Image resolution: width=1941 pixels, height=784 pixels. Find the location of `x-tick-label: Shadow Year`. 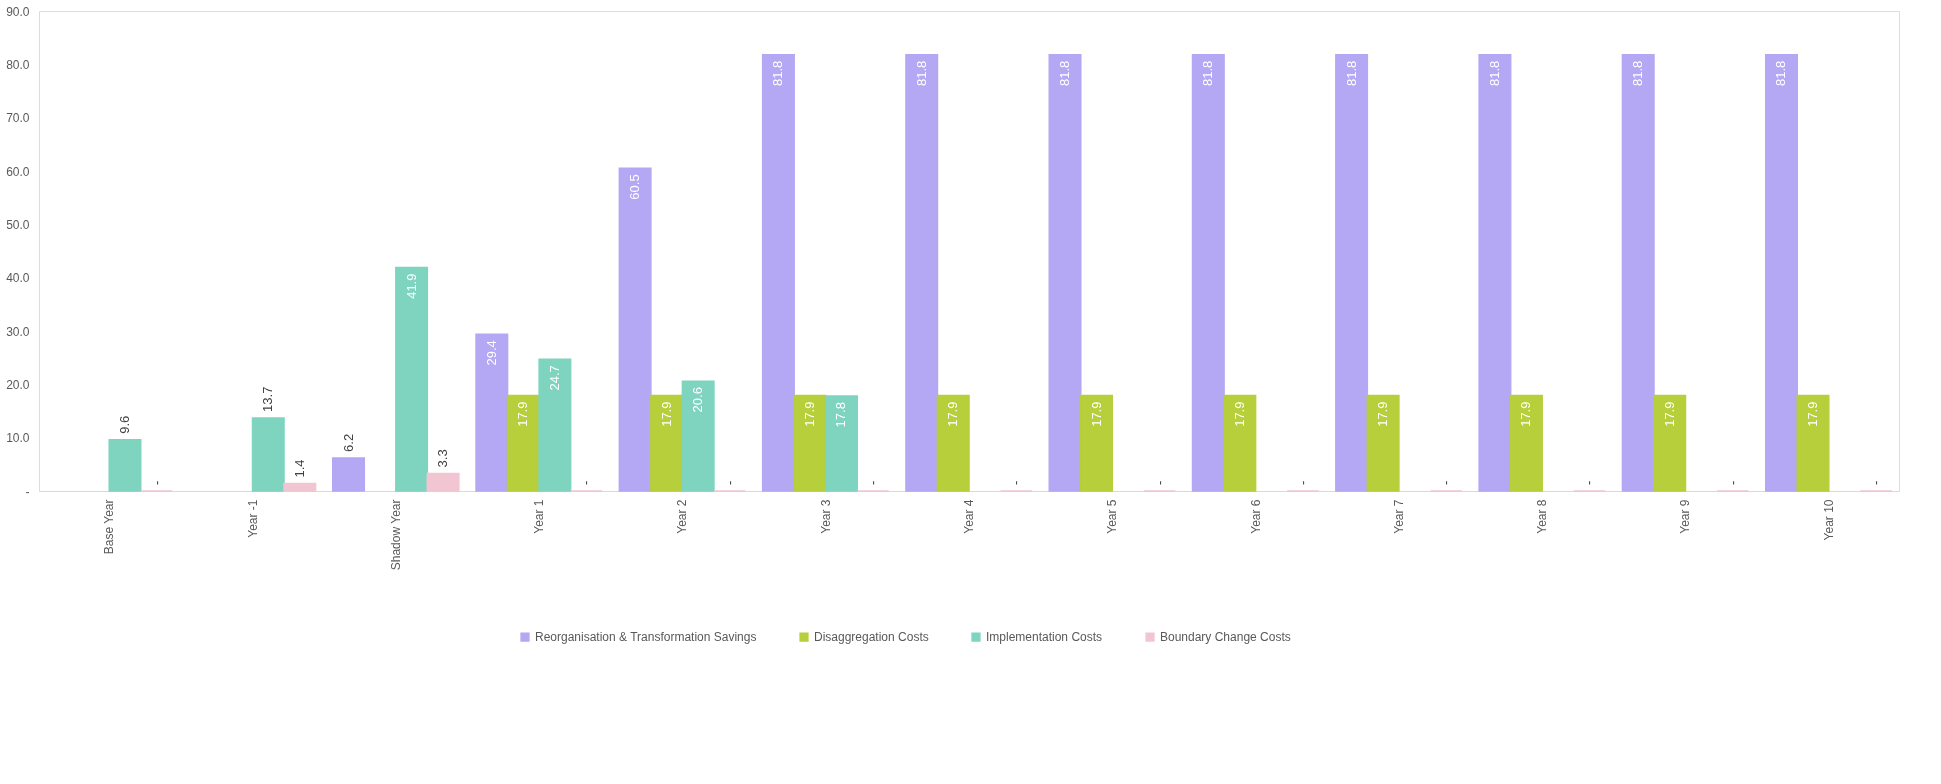

x-tick-label: Shadow Year is located at coordinates (395, 535).